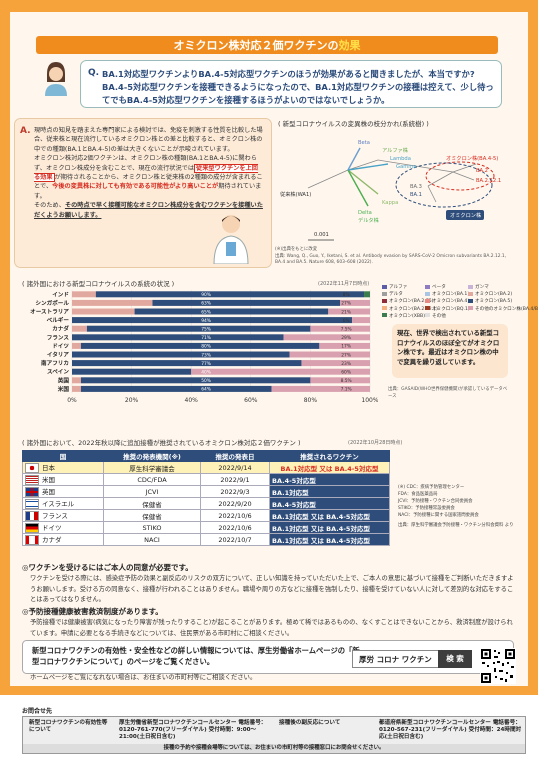  I want to click on org-cell: STIKO, so click(152, 527).